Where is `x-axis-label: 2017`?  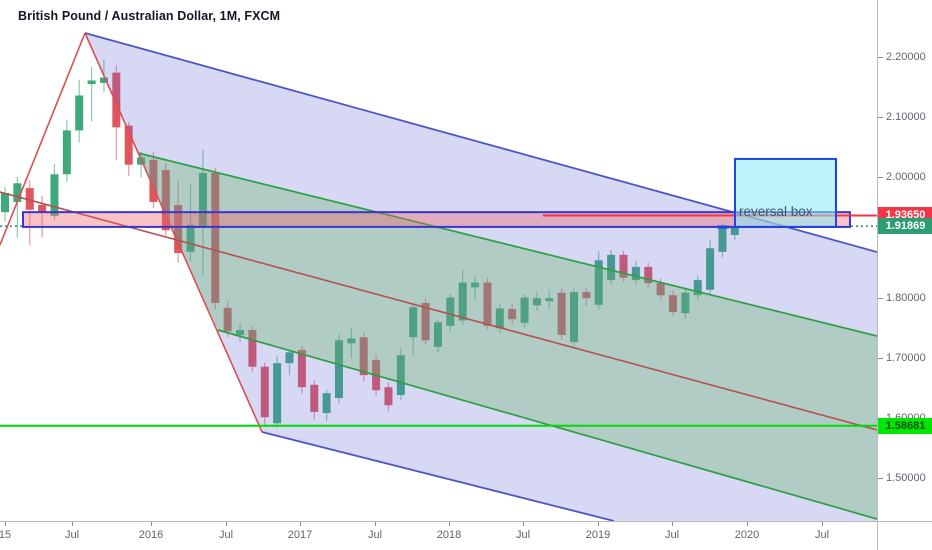
x-axis-label: 2017 is located at coordinates (300, 535).